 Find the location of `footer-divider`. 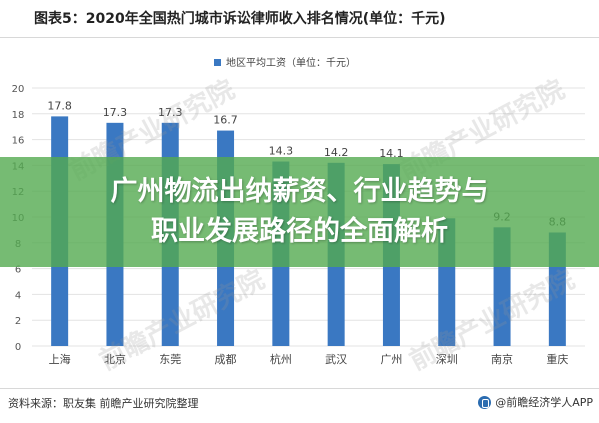

footer-divider is located at coordinates (299, 388).